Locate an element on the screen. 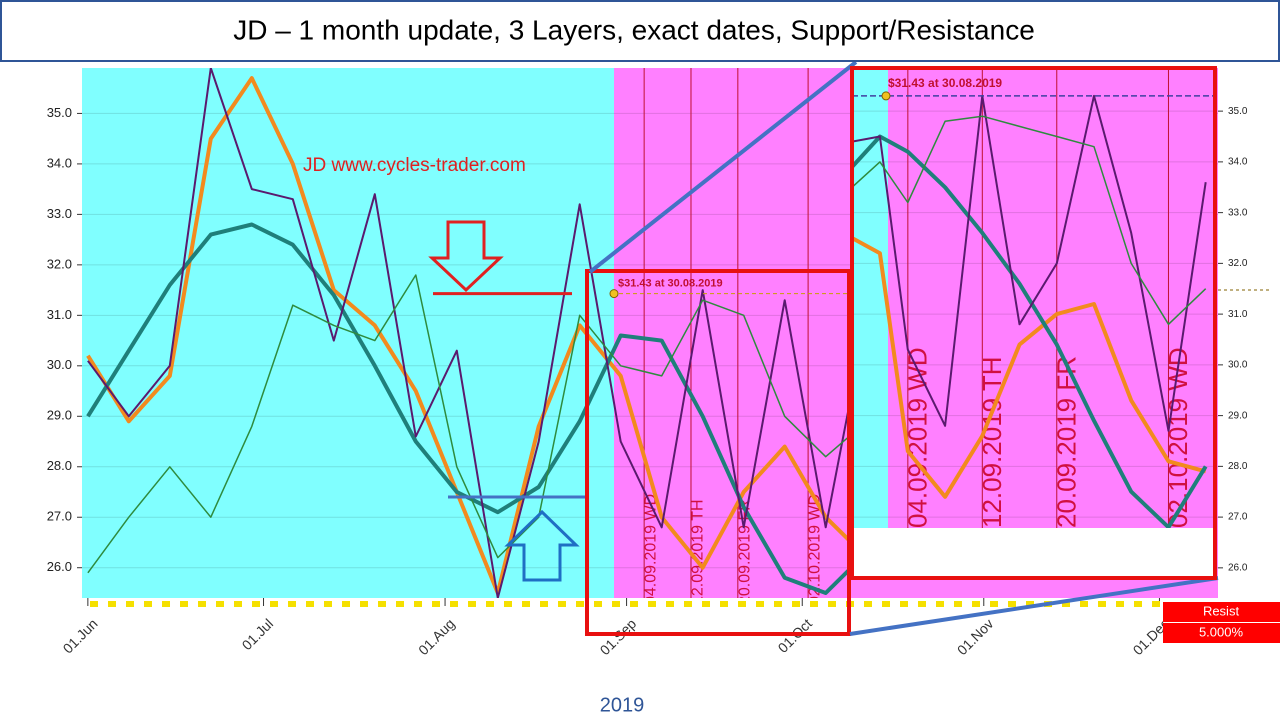  watermark: JD www.cycles-trader.com is located at coordinates (414, 165).